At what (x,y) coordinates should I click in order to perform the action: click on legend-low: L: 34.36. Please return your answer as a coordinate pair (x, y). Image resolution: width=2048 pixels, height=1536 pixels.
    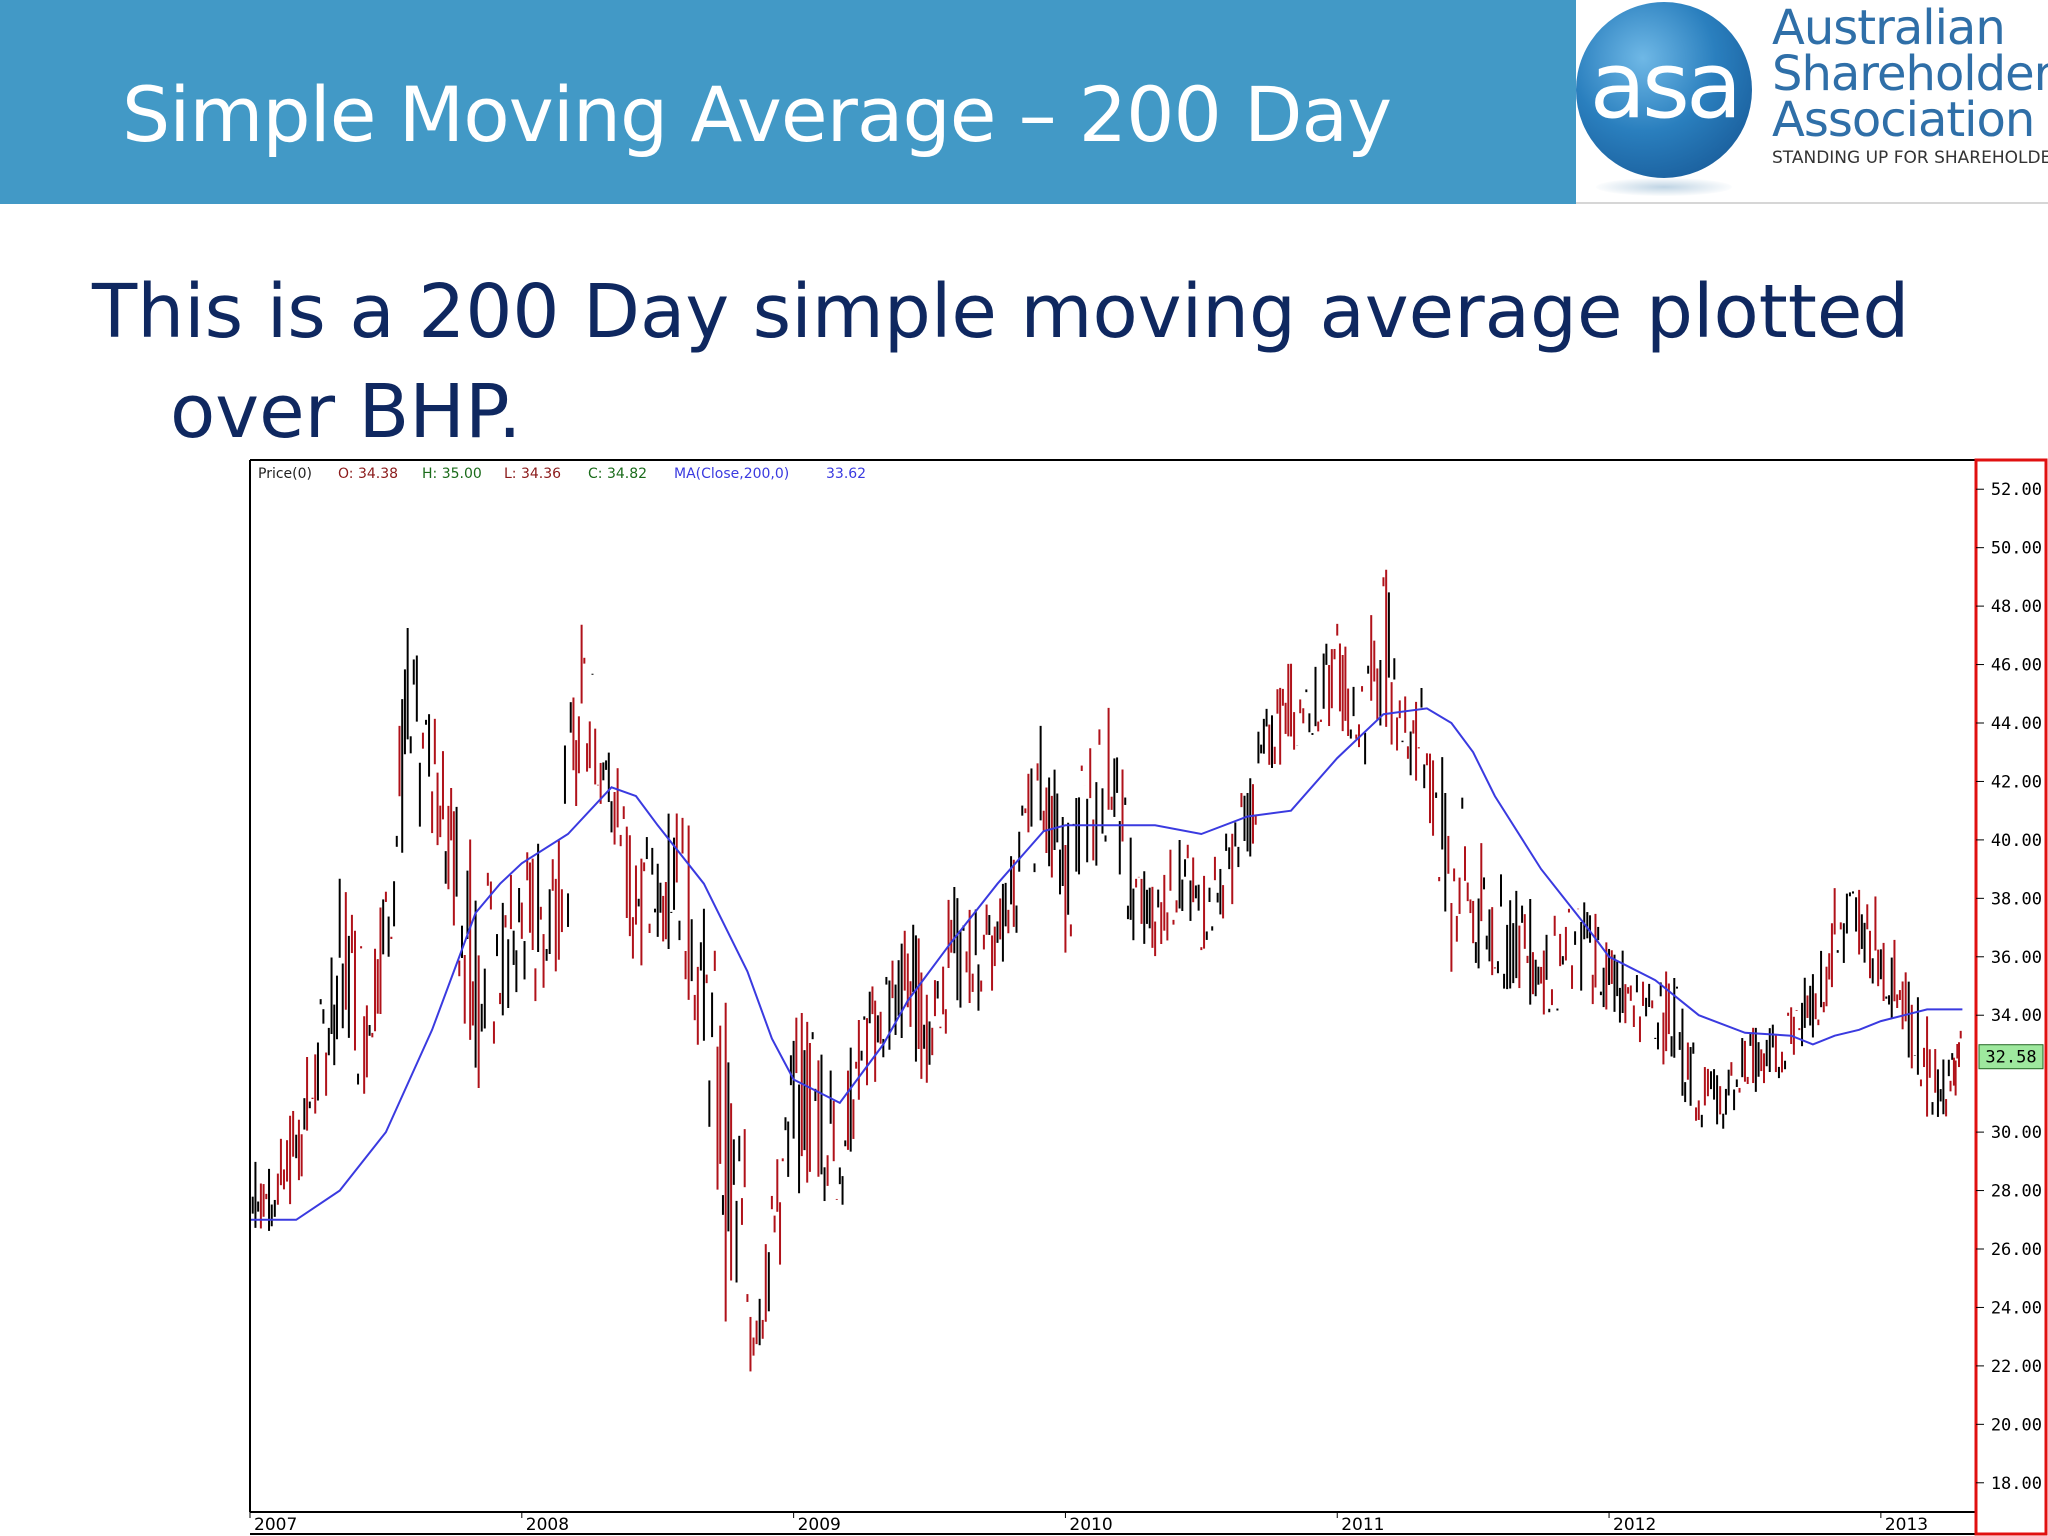
    Looking at the image, I should click on (532, 474).